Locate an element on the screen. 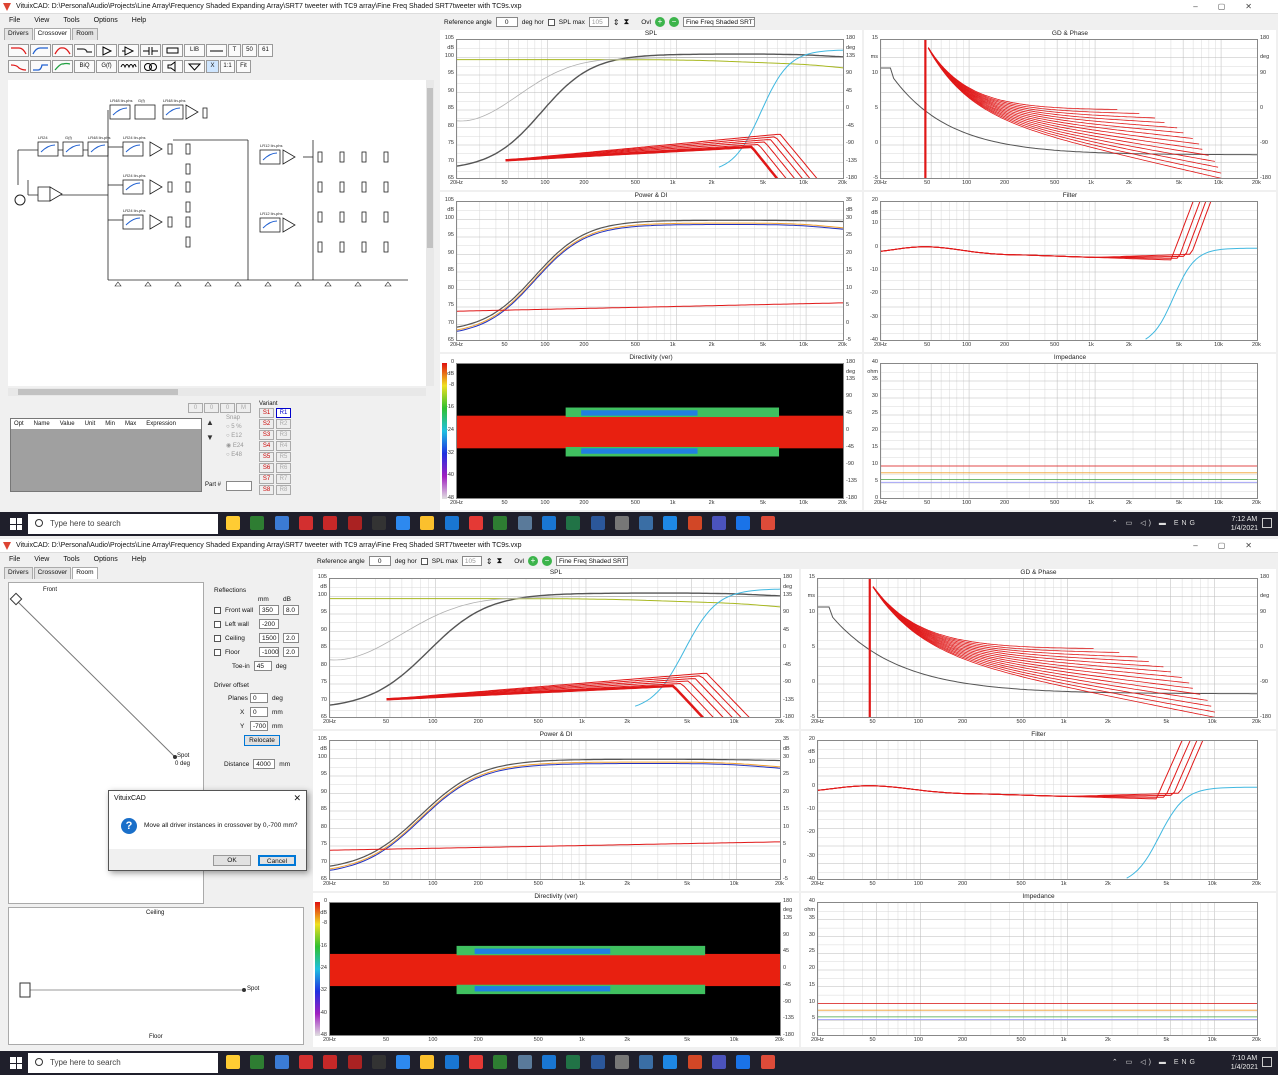 The width and height of the screenshot is (1278, 1075). variant-s8: S8 is located at coordinates (266, 490).